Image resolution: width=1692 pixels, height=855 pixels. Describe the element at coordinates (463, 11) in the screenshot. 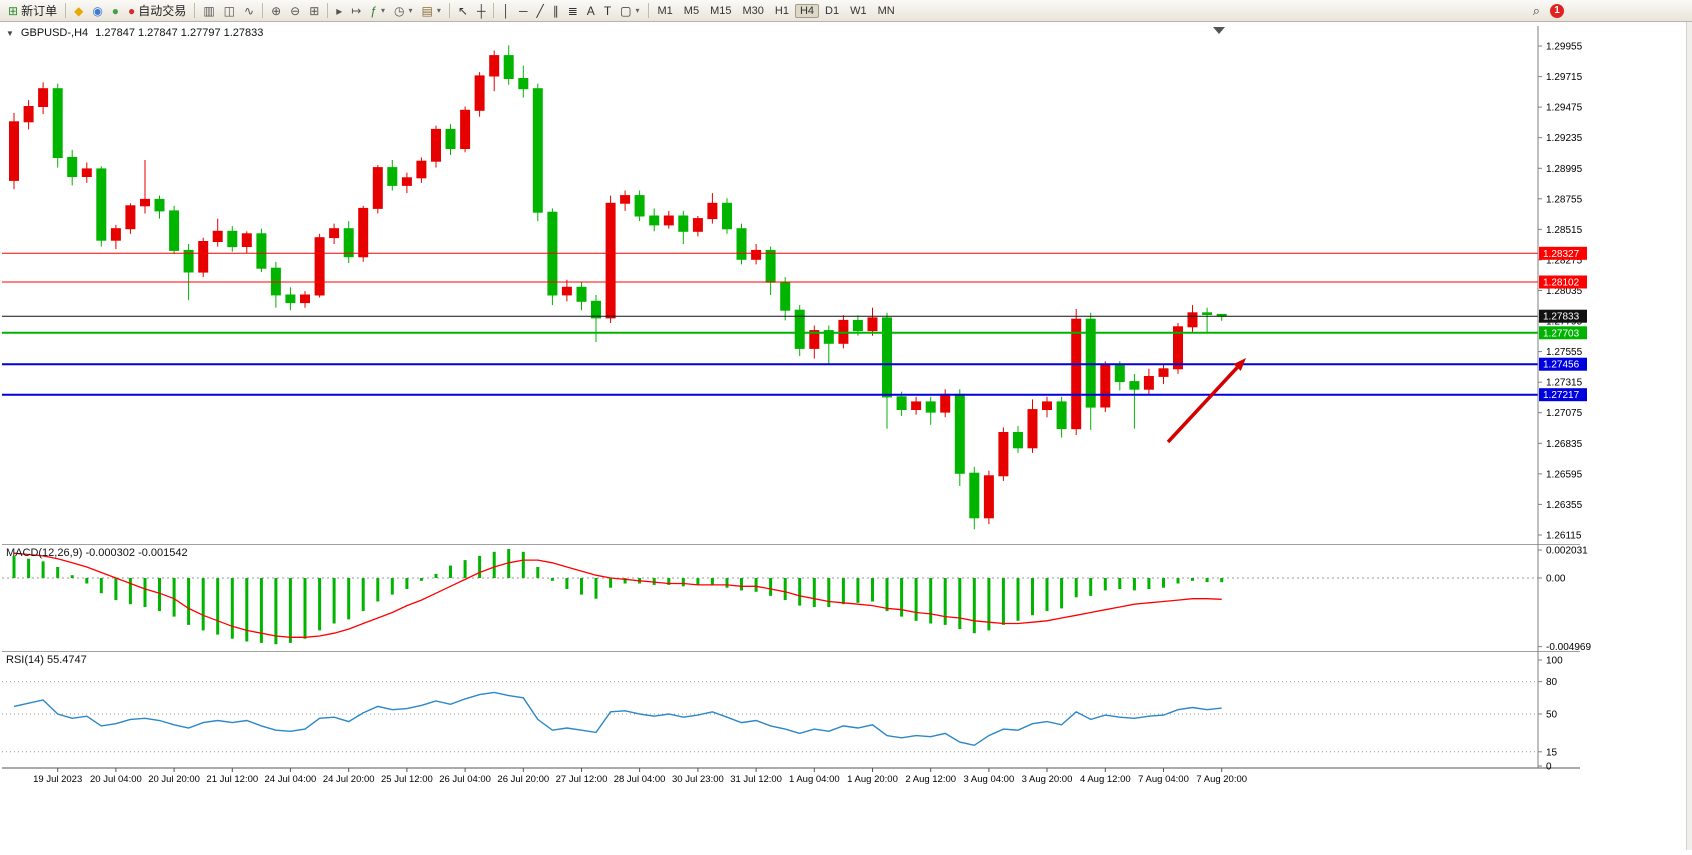

I see `cursor-button: ↖` at that location.